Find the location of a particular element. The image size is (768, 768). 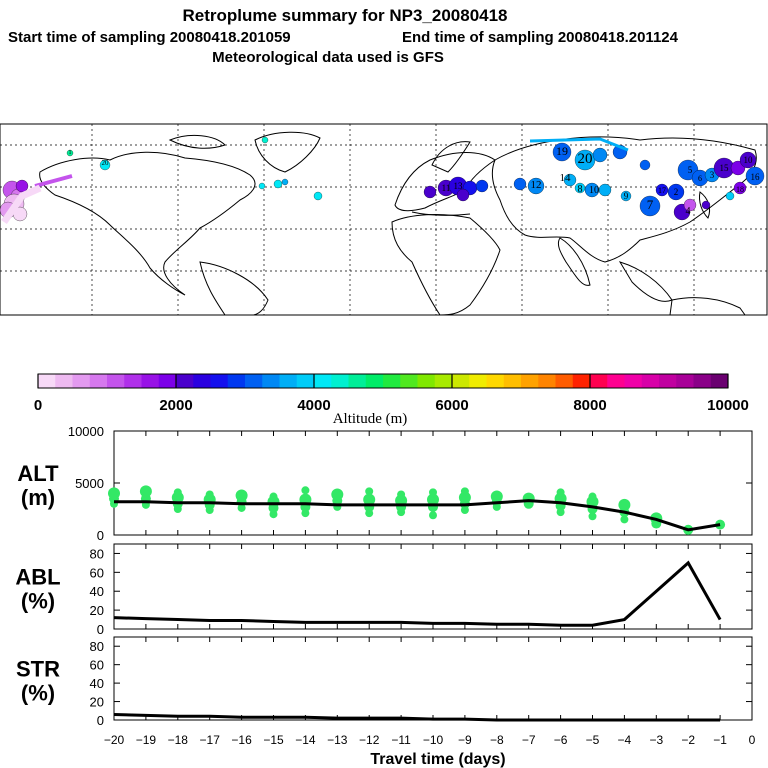

abl-panel: 80 60 40 20 0 ABL(%) is located at coordinates (384, 590).